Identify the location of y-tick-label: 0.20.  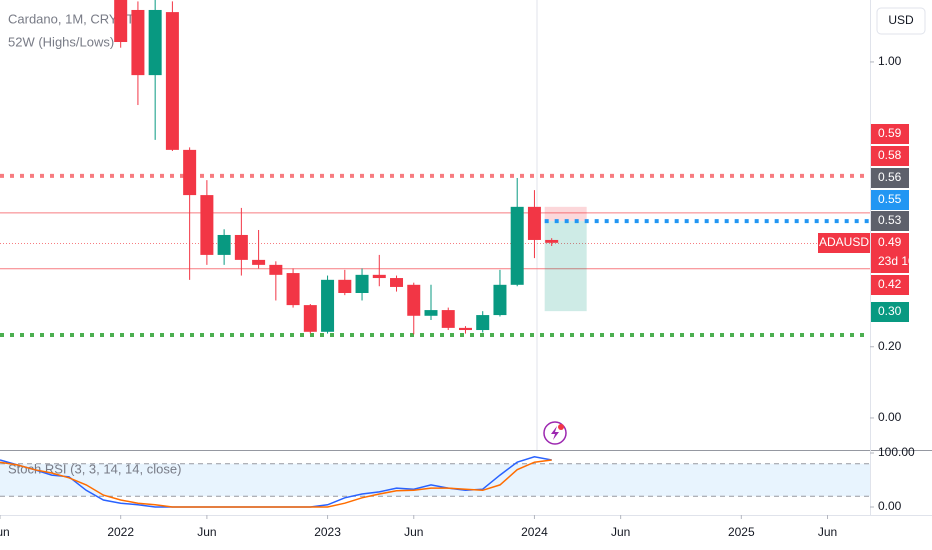
(890, 346).